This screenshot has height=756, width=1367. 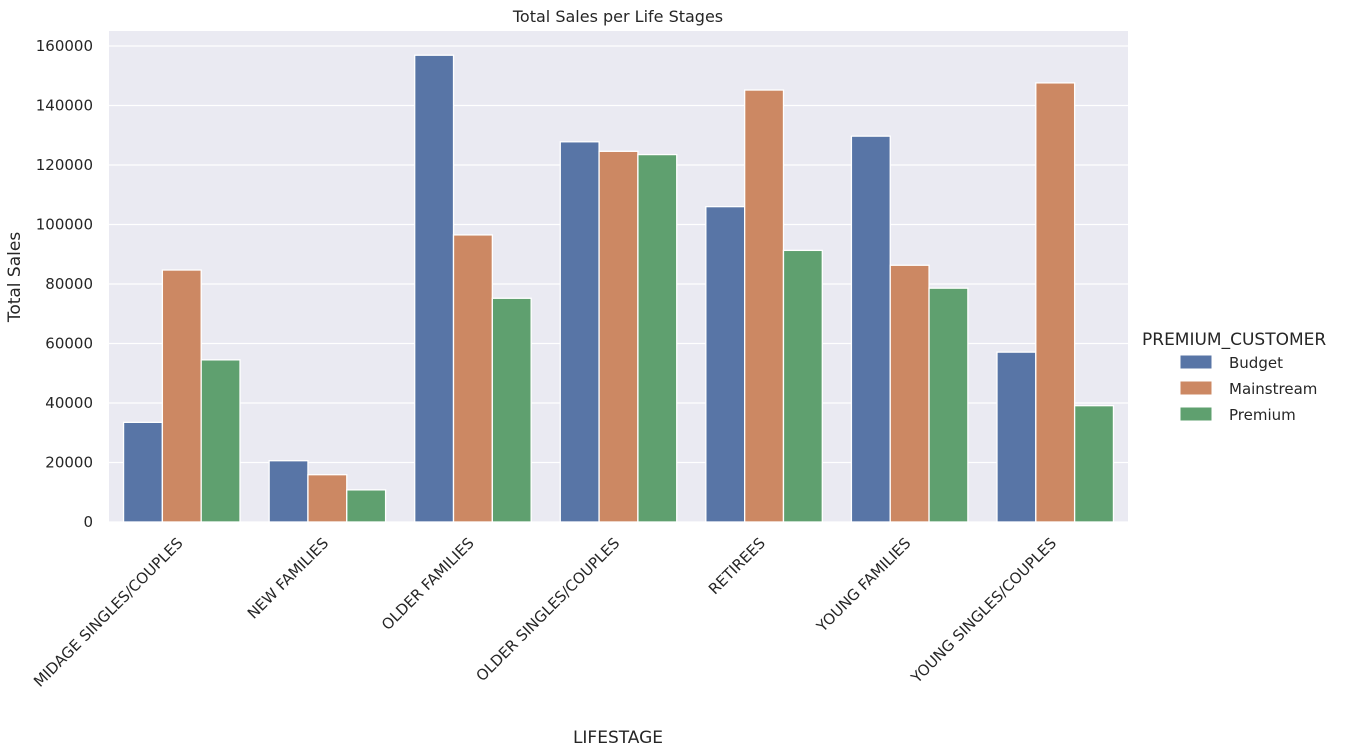 I want to click on y-axis-title: Total Sales, so click(x=15, y=277).